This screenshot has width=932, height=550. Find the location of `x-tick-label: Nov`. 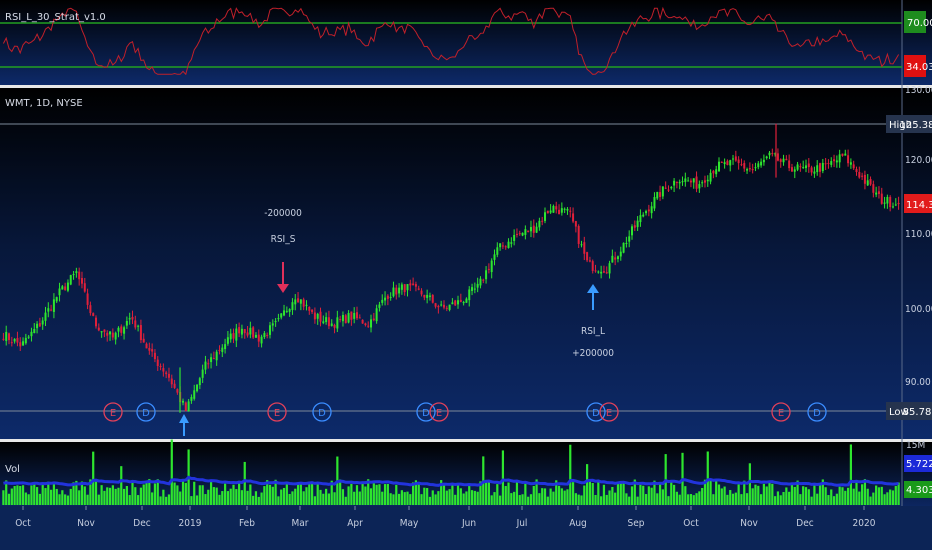

x-tick-label: Nov is located at coordinates (86, 523).